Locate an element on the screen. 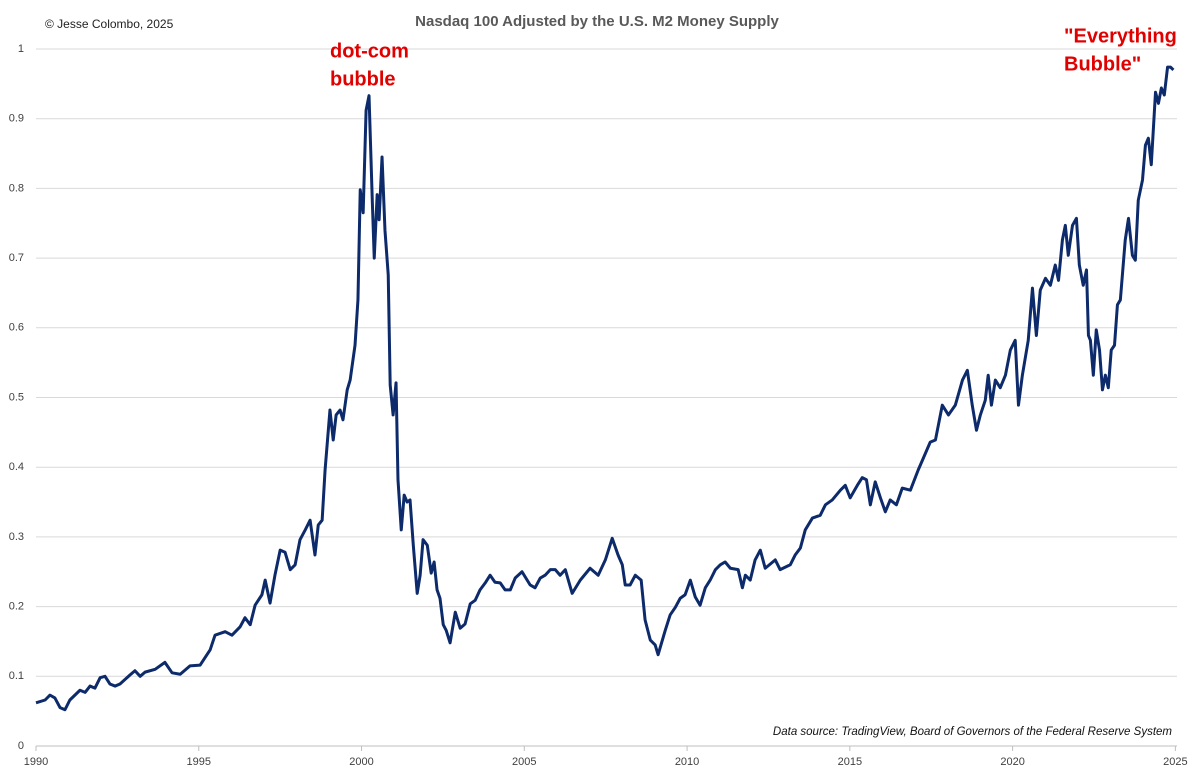 This screenshot has width=1193, height=780. y-tick-label: 0.7 is located at coordinates (16, 258).